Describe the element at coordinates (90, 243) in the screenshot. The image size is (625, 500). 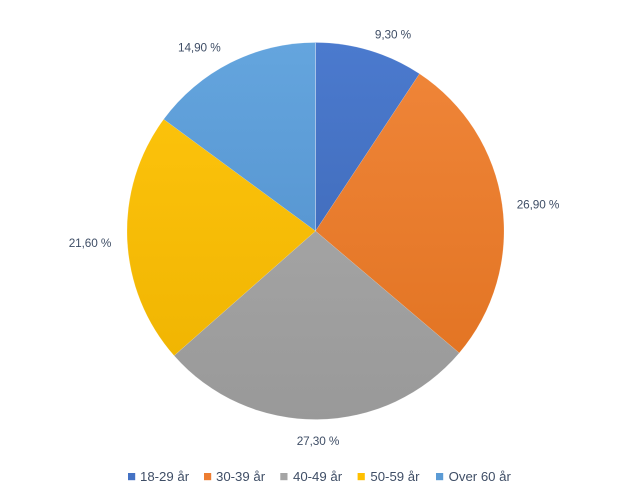
I see `svg-text: 21,60 %` at that location.